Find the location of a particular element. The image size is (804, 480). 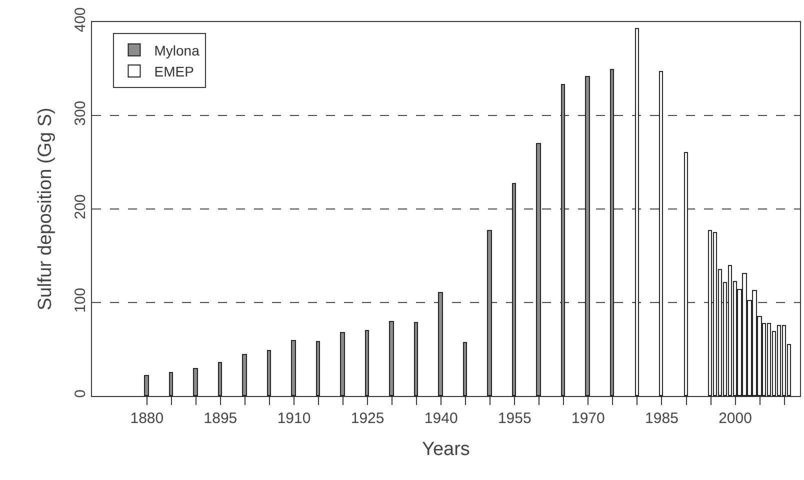

x-tick-label: 1880 is located at coordinates (147, 418).